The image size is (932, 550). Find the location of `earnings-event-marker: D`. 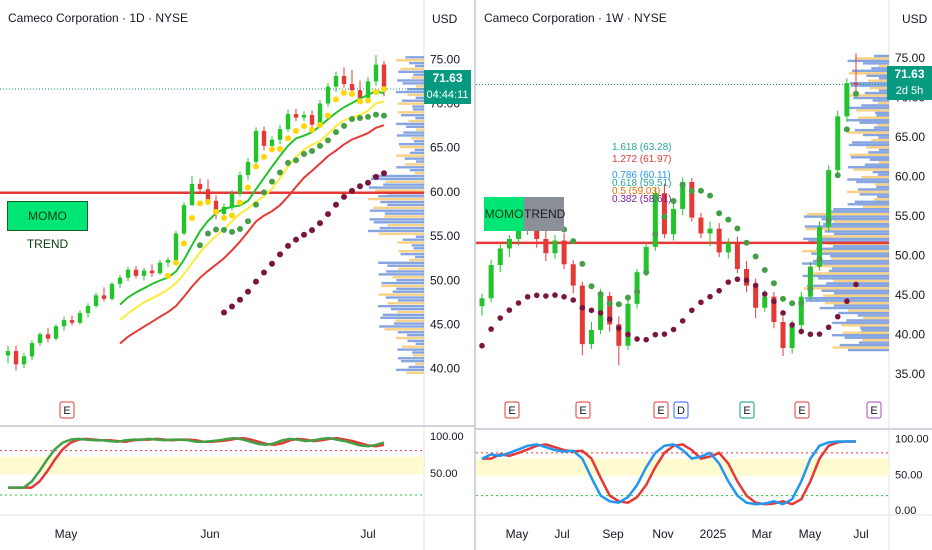

earnings-event-marker: D is located at coordinates (681, 410).